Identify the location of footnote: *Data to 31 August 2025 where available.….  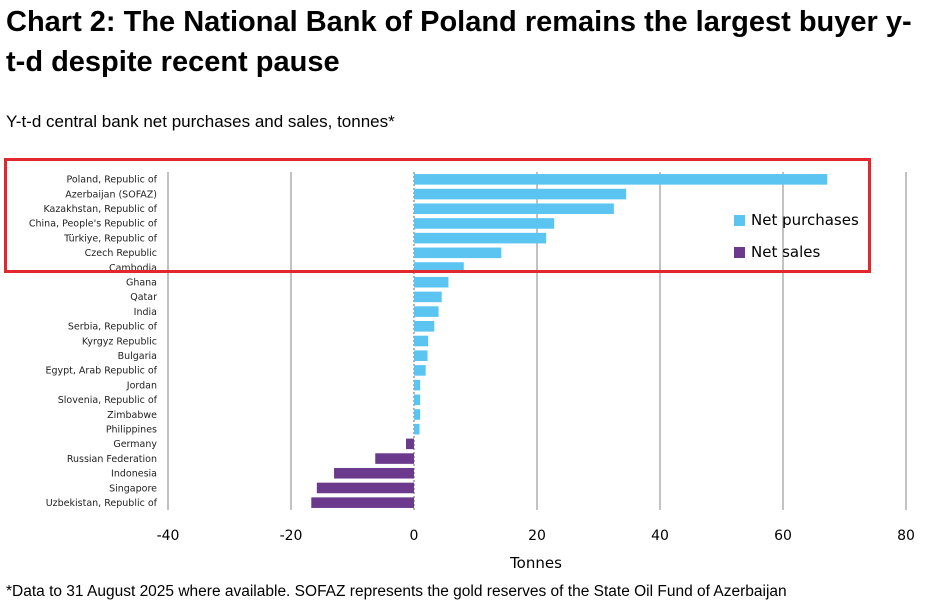
(396, 591).